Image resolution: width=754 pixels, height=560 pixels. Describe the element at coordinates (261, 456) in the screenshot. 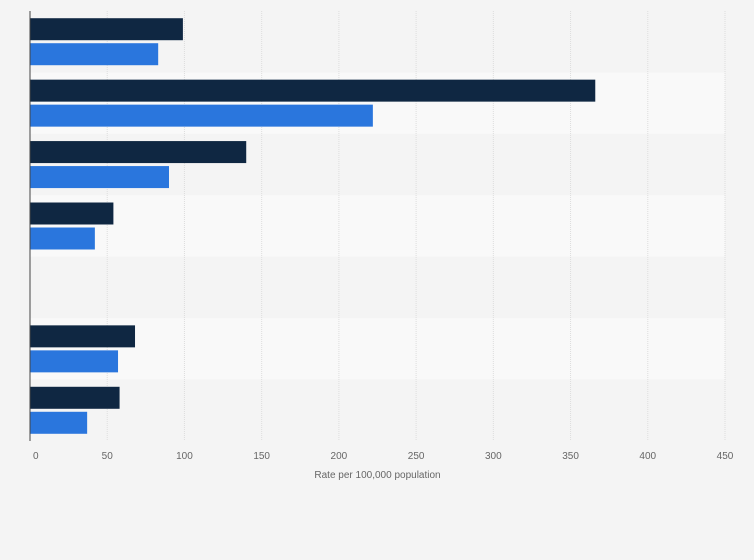

I see `x-tick-label-150: 150` at that location.